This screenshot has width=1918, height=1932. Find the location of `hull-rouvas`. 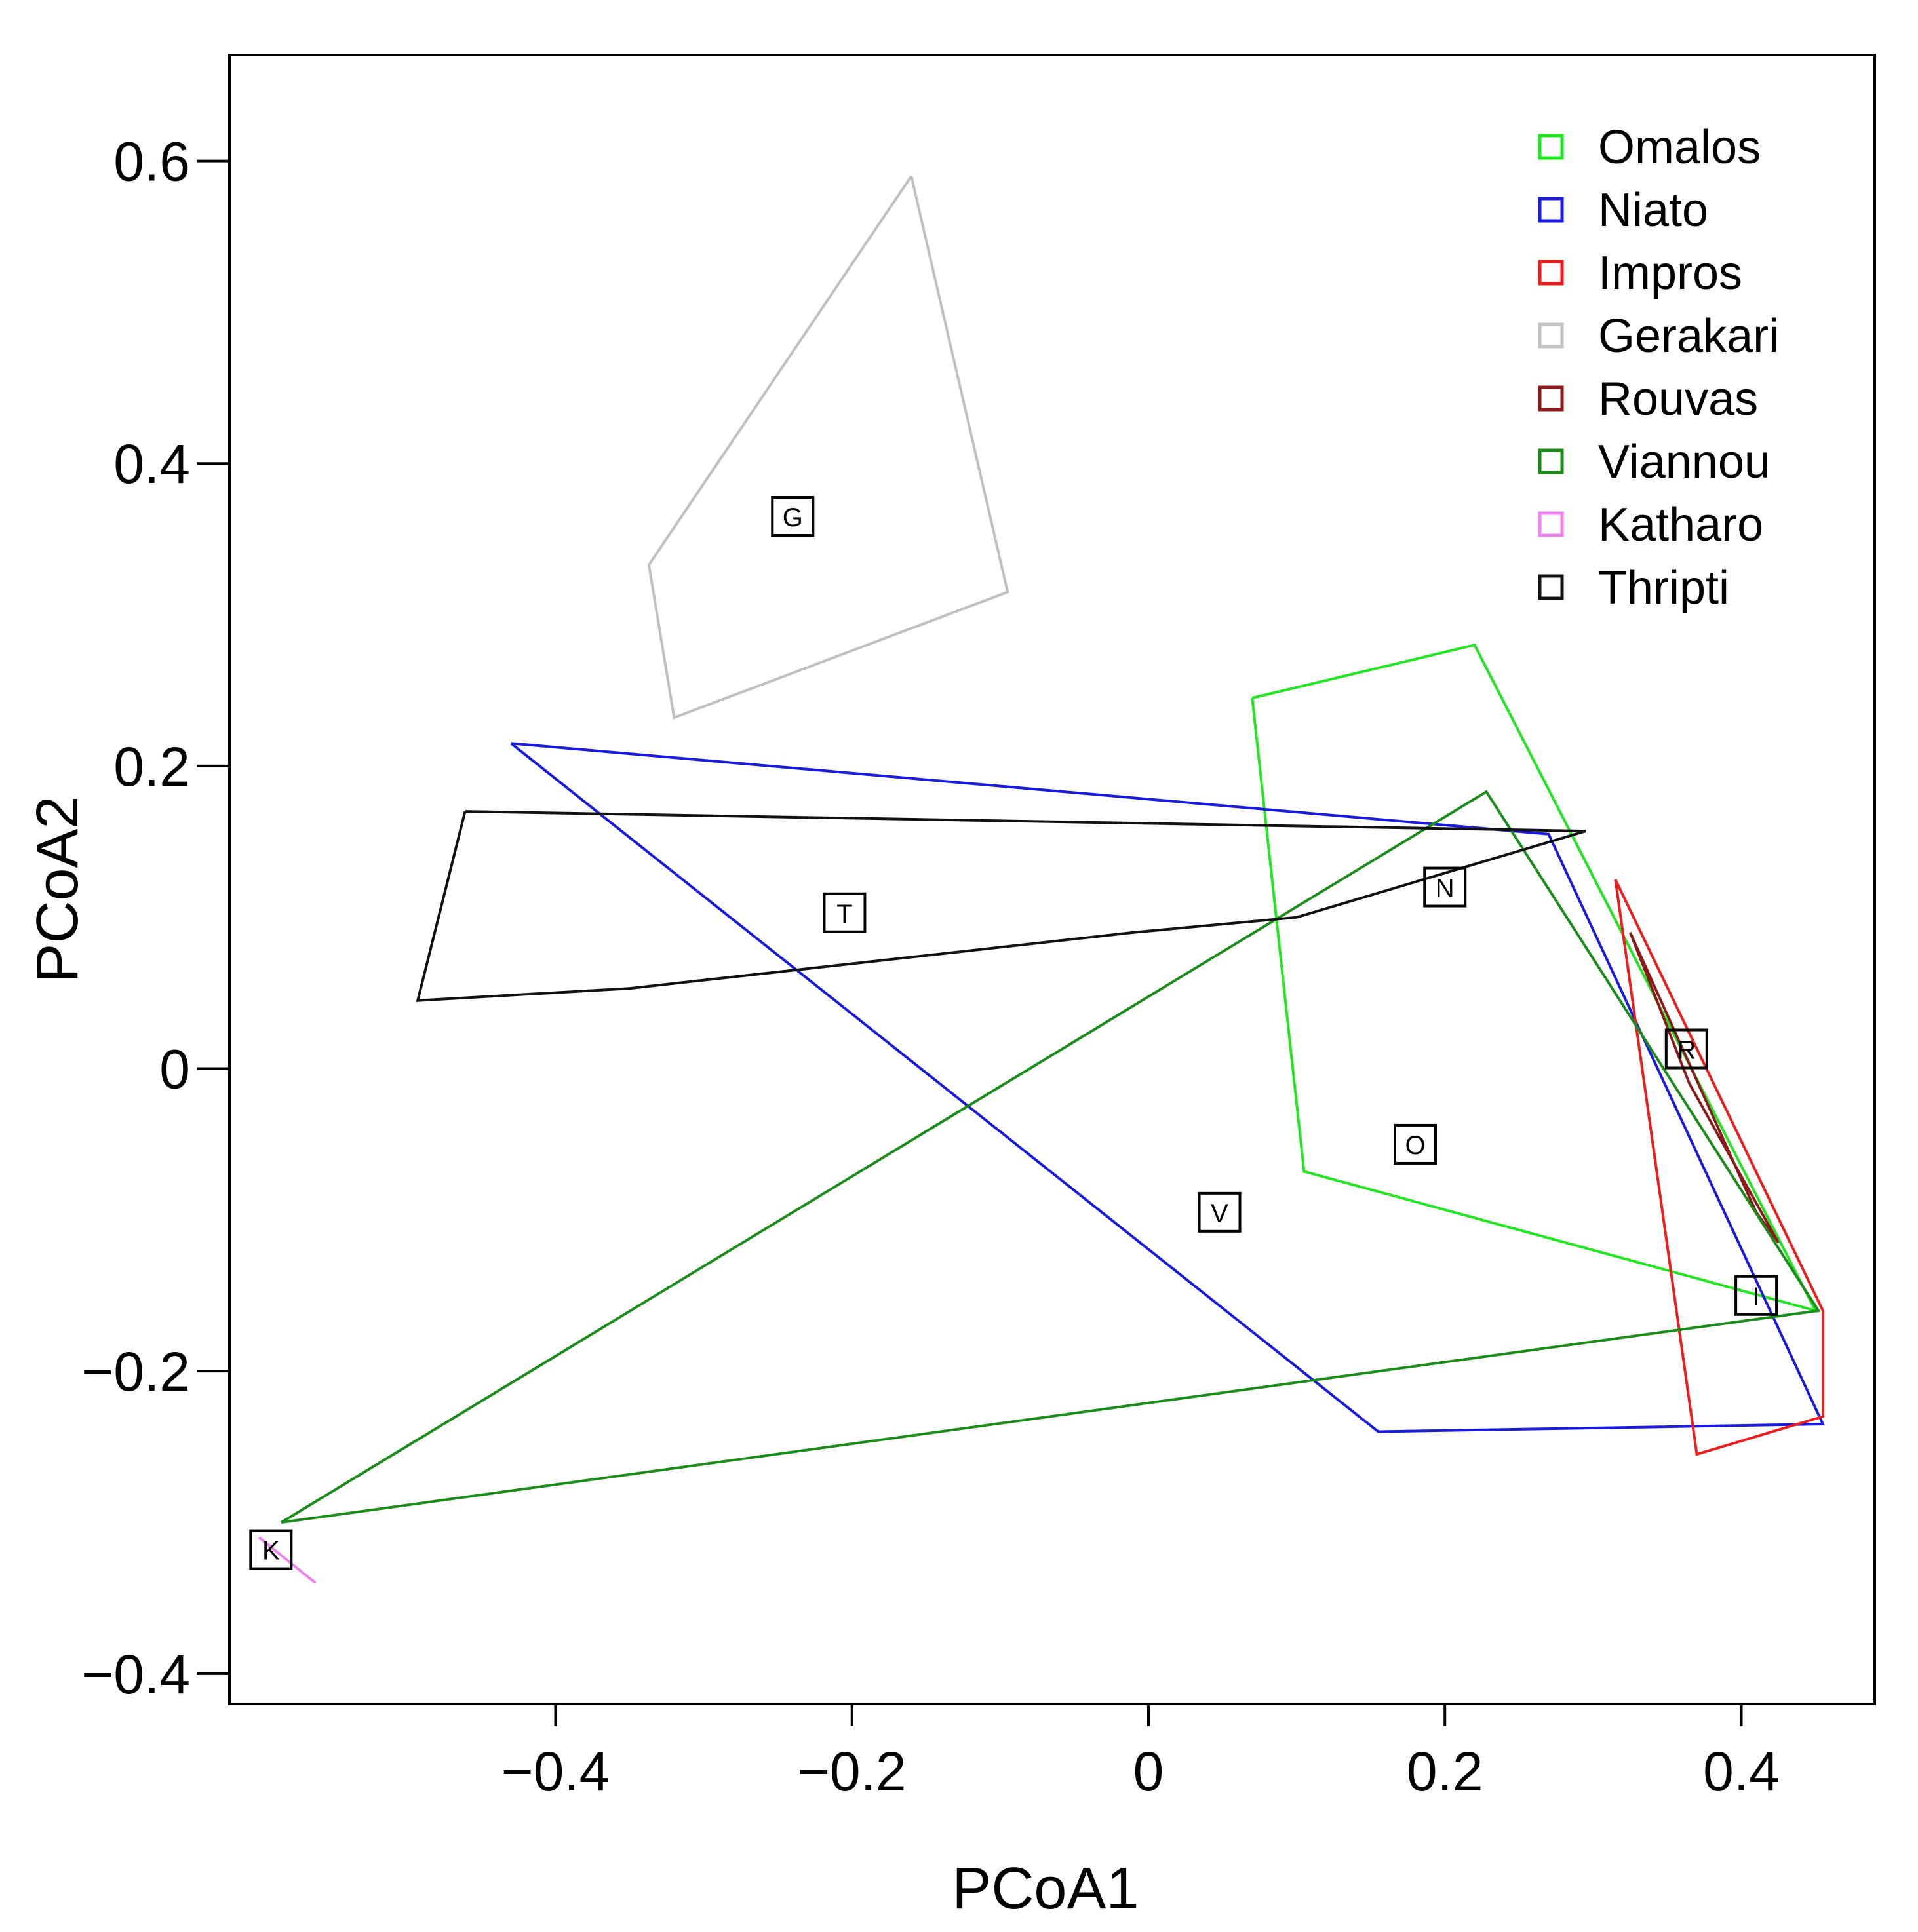

hull-rouvas is located at coordinates (1704, 1087).